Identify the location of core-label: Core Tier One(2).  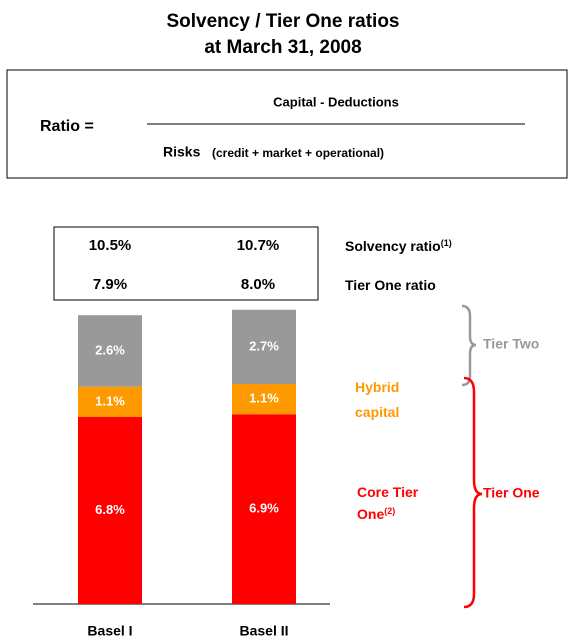
(407, 503).